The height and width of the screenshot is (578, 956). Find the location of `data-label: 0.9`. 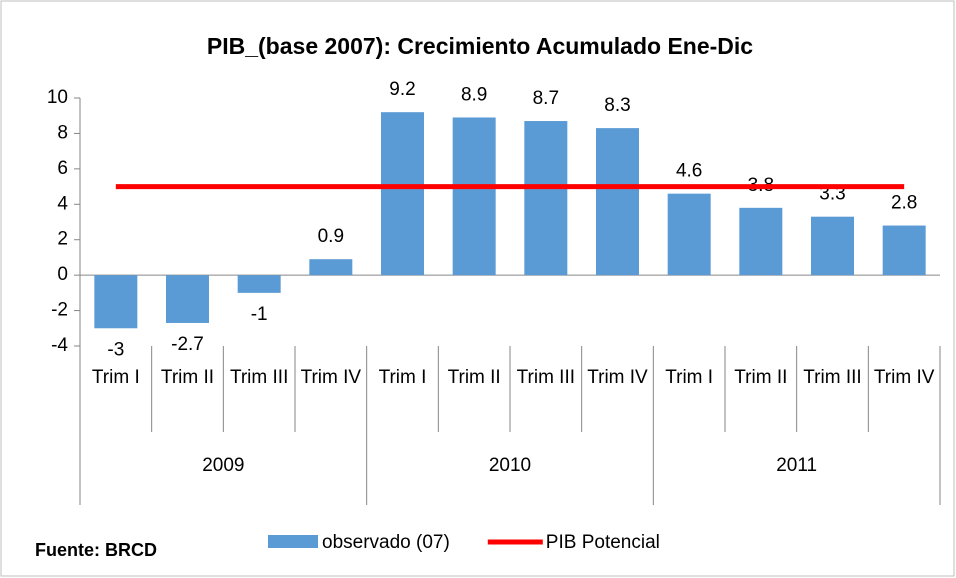

data-label: 0.9 is located at coordinates (331, 236).